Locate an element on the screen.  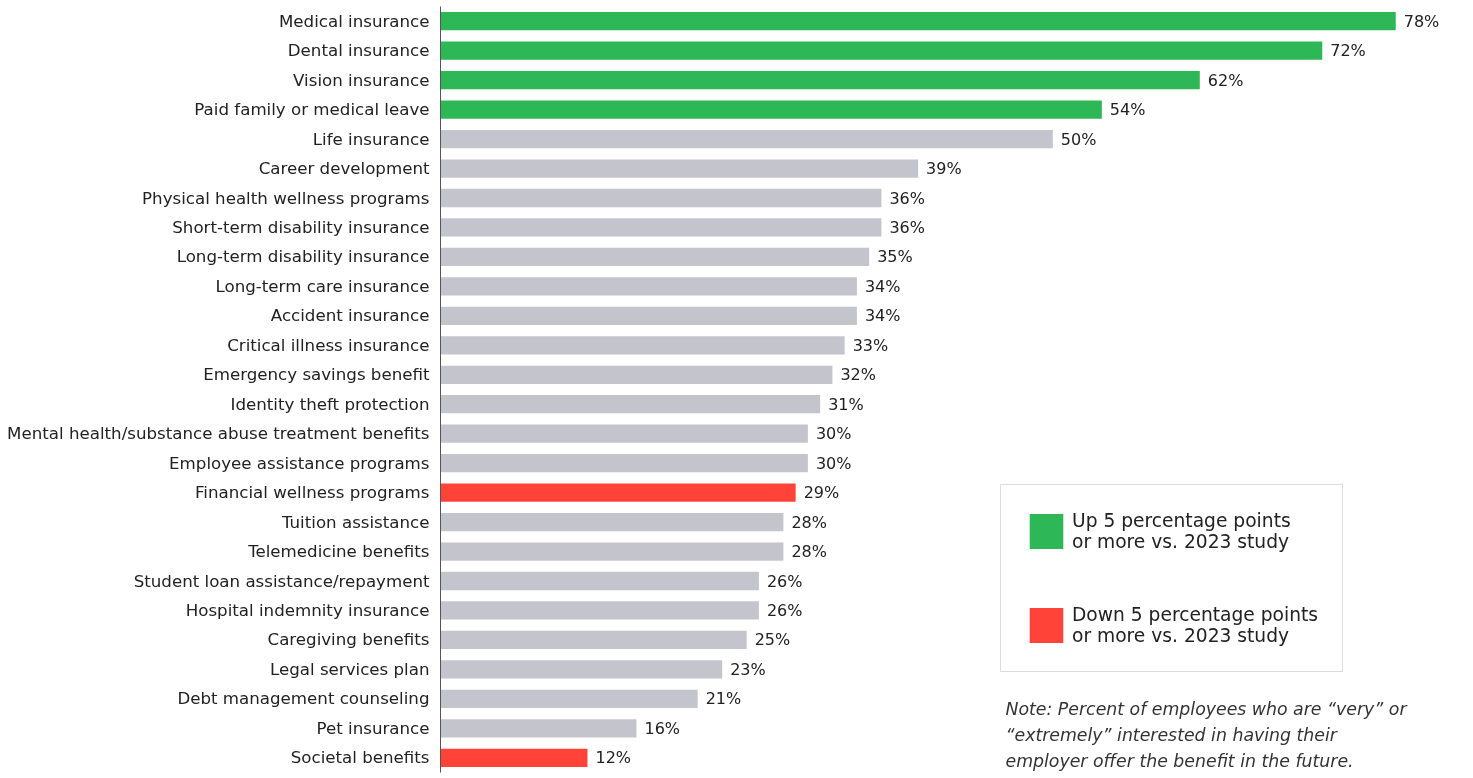
data-label: 16% is located at coordinates (662, 728).